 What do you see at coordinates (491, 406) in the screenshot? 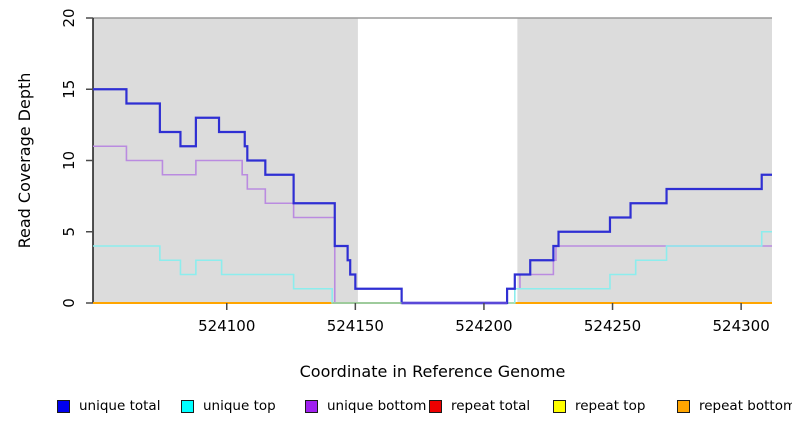
I see `legend-label: repeat total` at bounding box center [491, 406].